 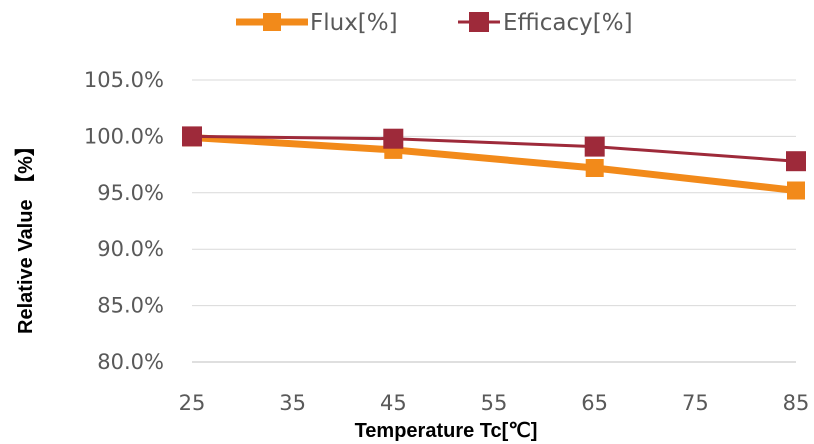 I want to click on y-tick-label: 85.0%, so click(x=130, y=306).